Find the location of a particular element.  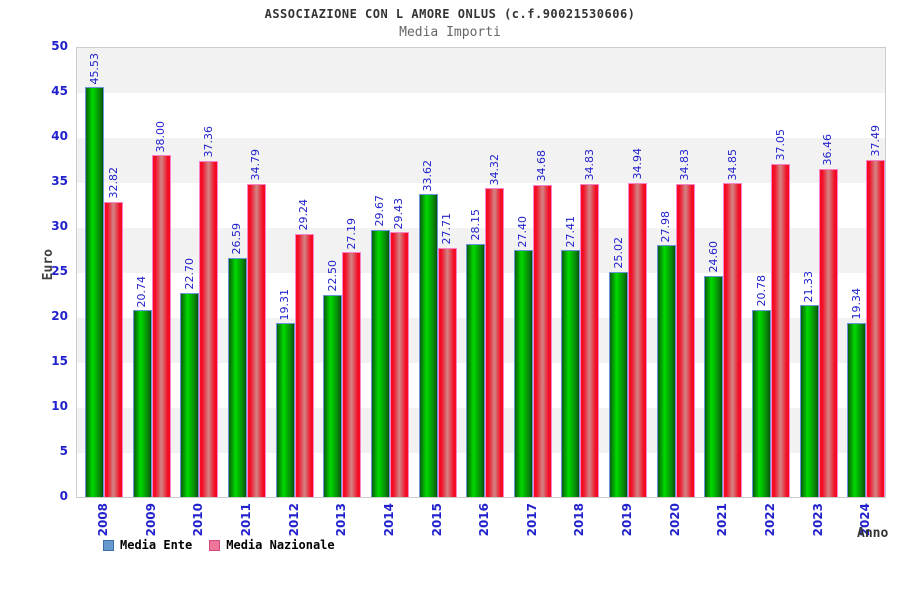

bar-media-nazionale-2017 is located at coordinates (542, 340).